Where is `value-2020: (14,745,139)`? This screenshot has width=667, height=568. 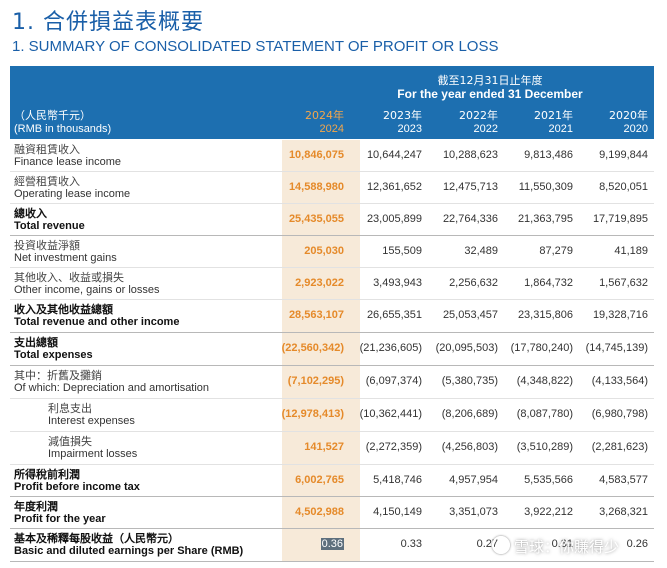 value-2020: (14,745,139) is located at coordinates (616, 348).